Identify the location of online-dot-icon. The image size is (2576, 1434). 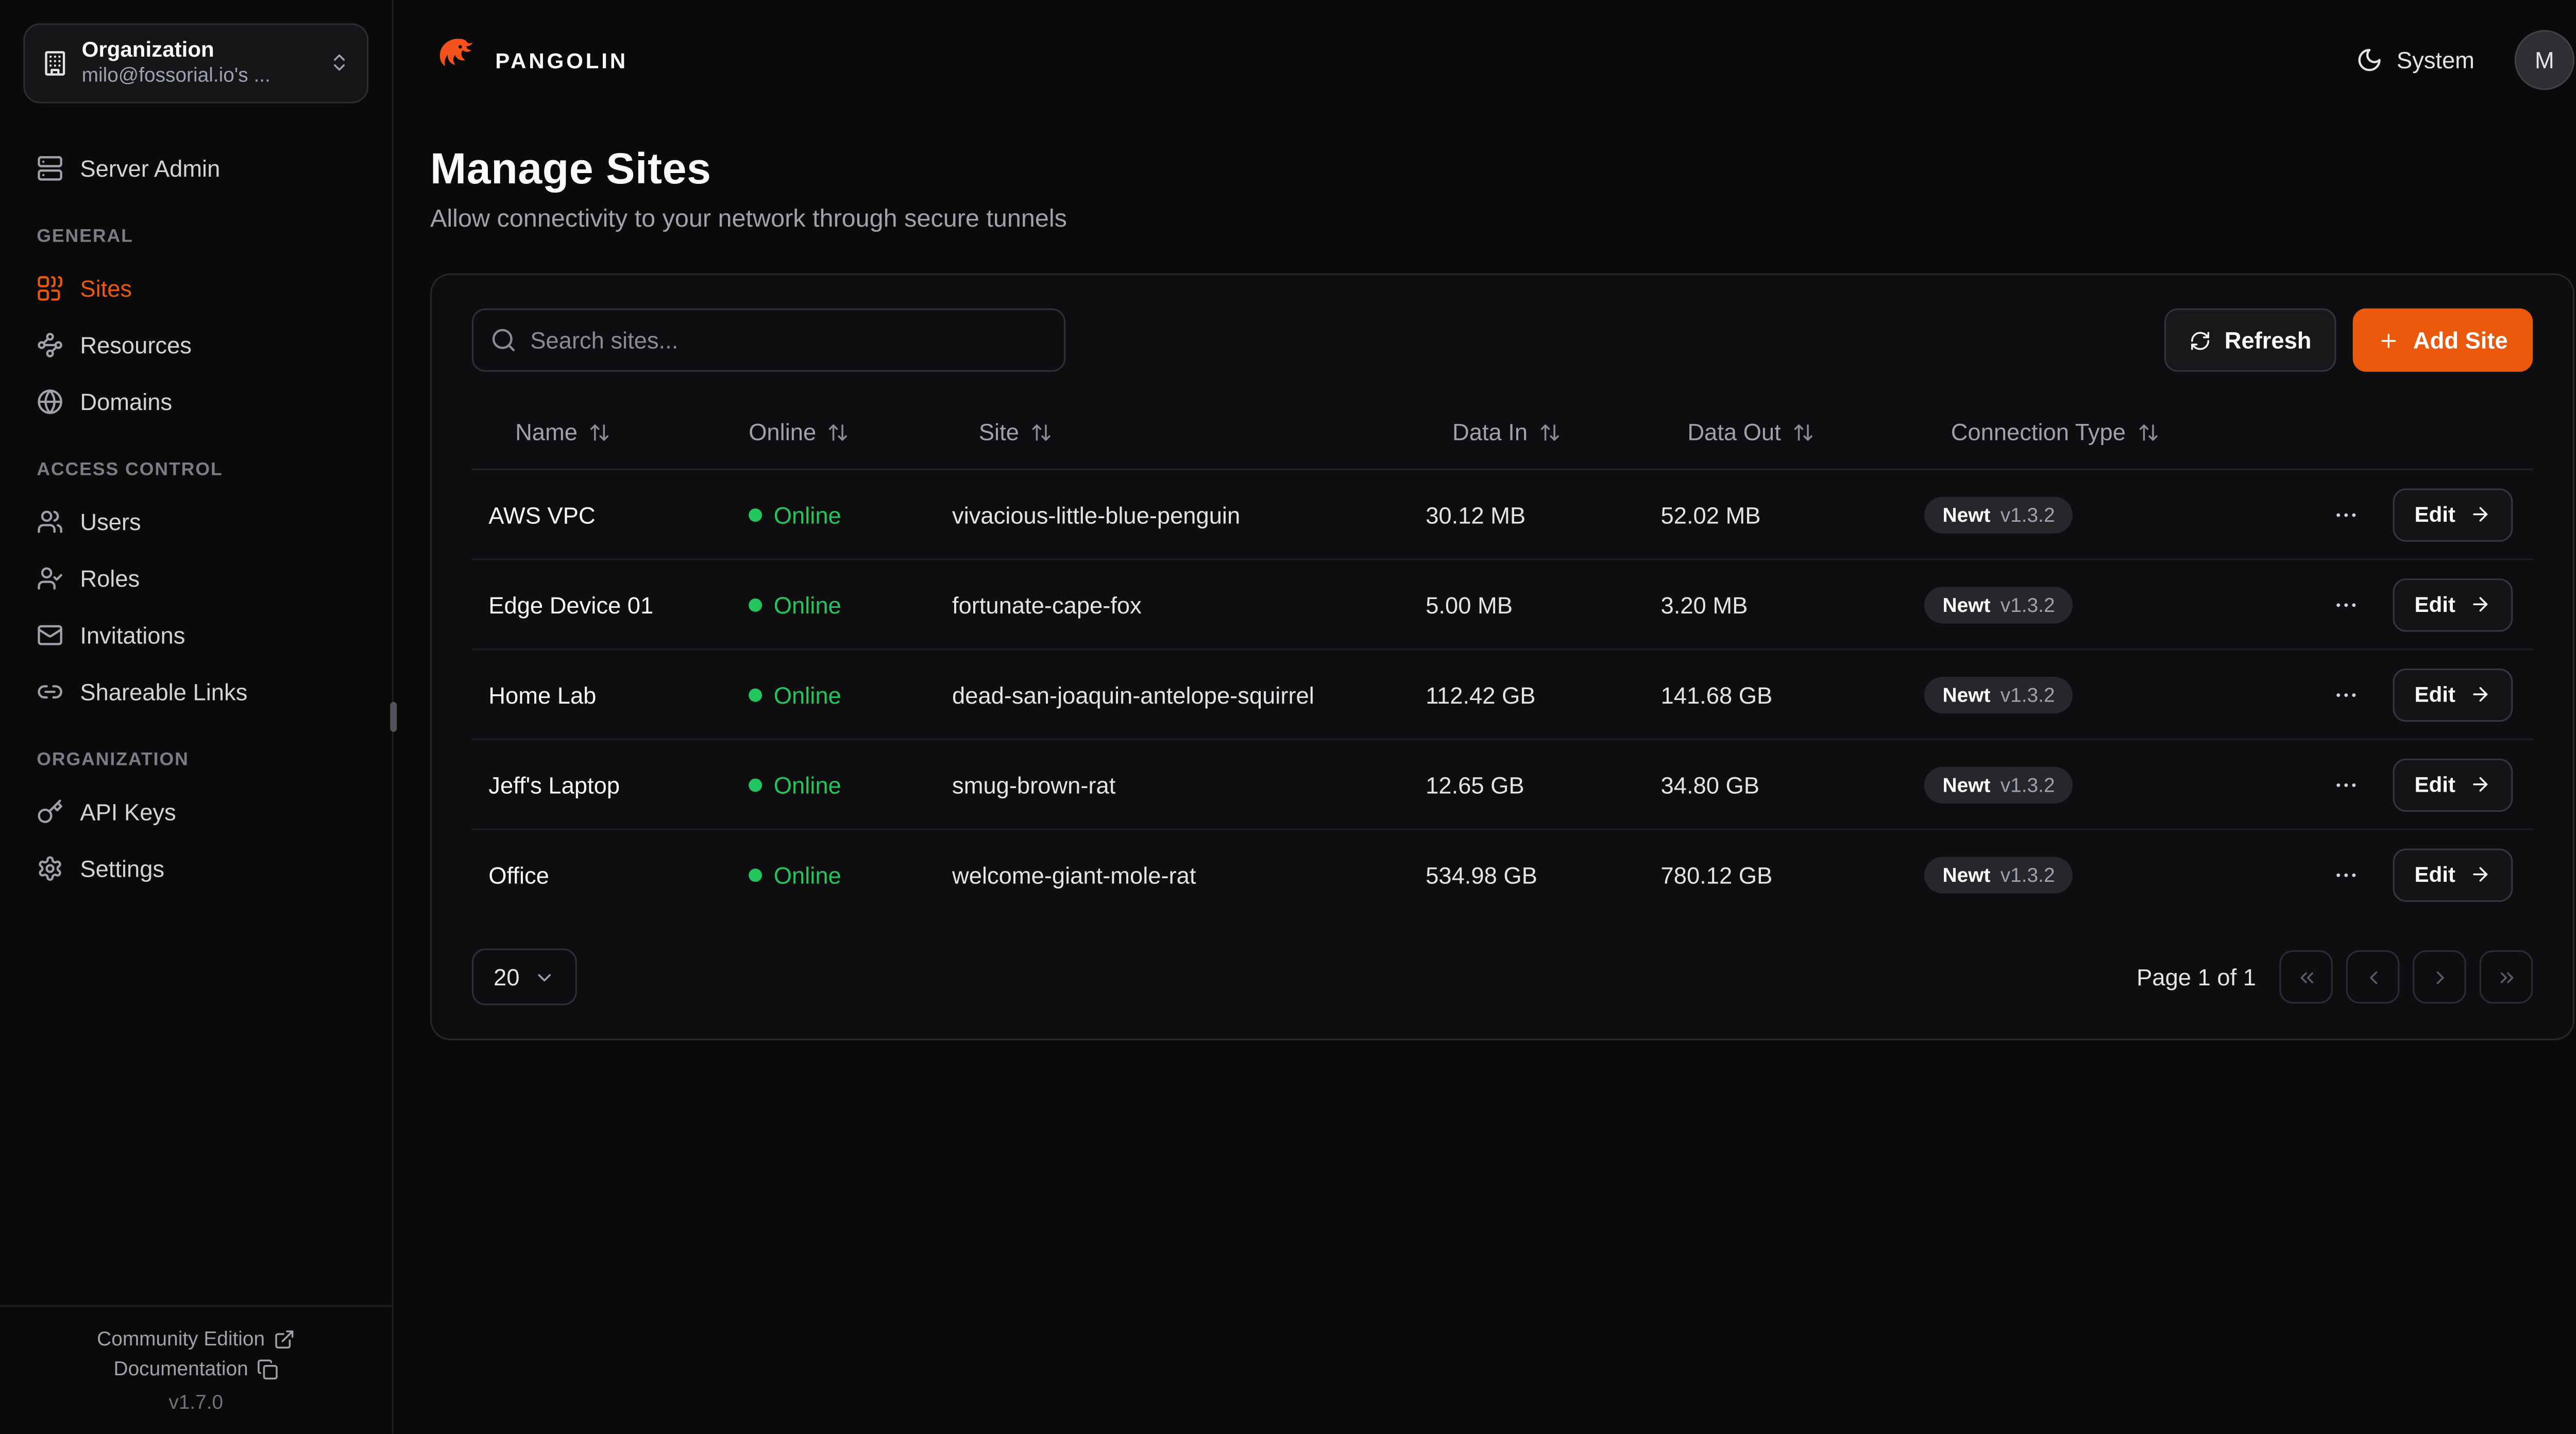
(755, 604).